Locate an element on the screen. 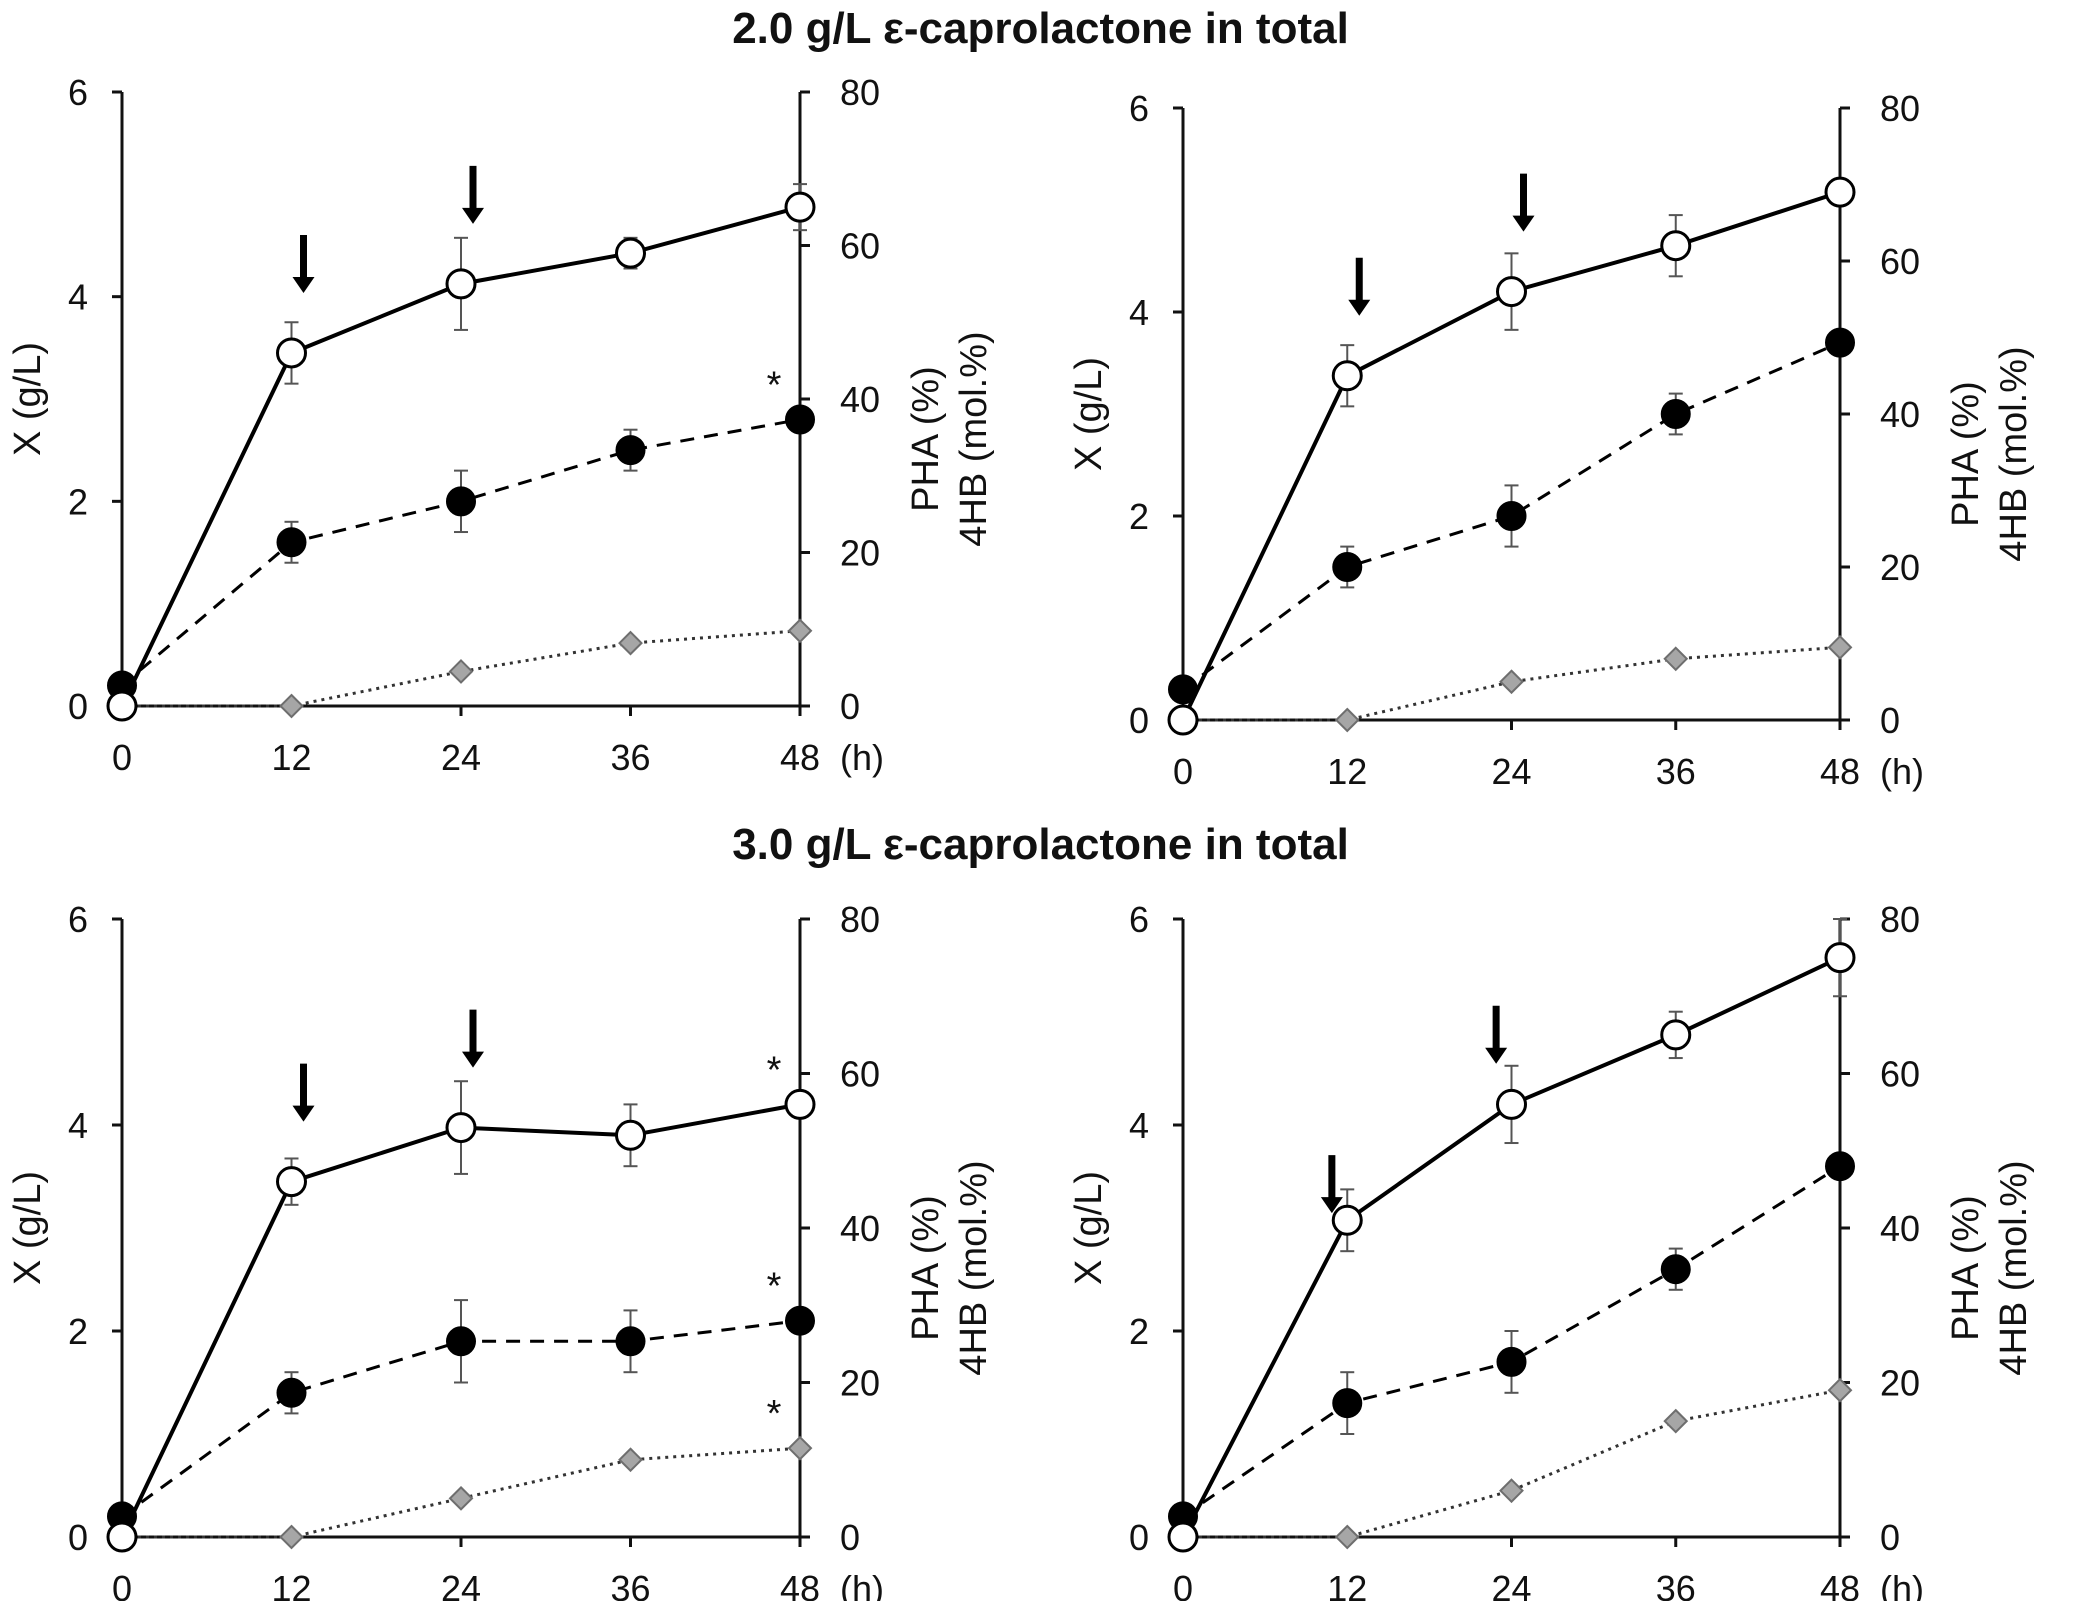 This screenshot has width=2081, height=1601. series-line-pha is located at coordinates (1511, 1246).